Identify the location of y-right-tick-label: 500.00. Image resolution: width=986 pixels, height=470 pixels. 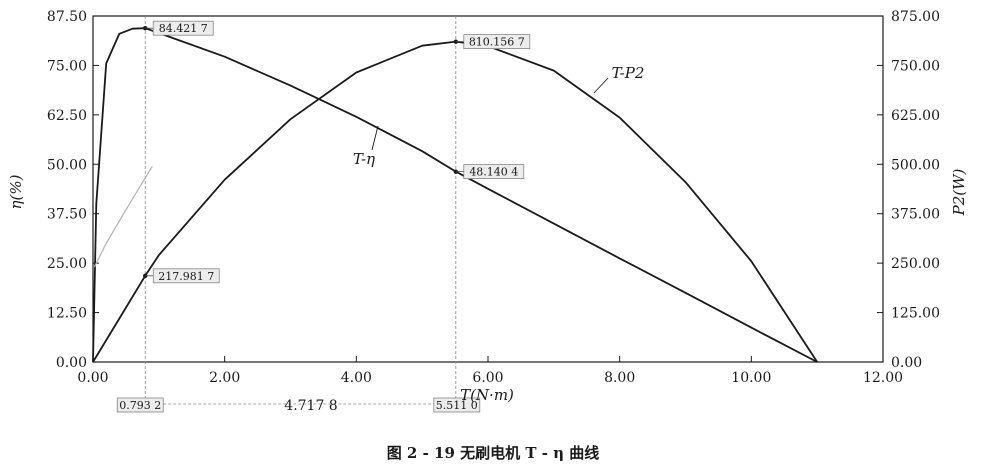
(915, 165).